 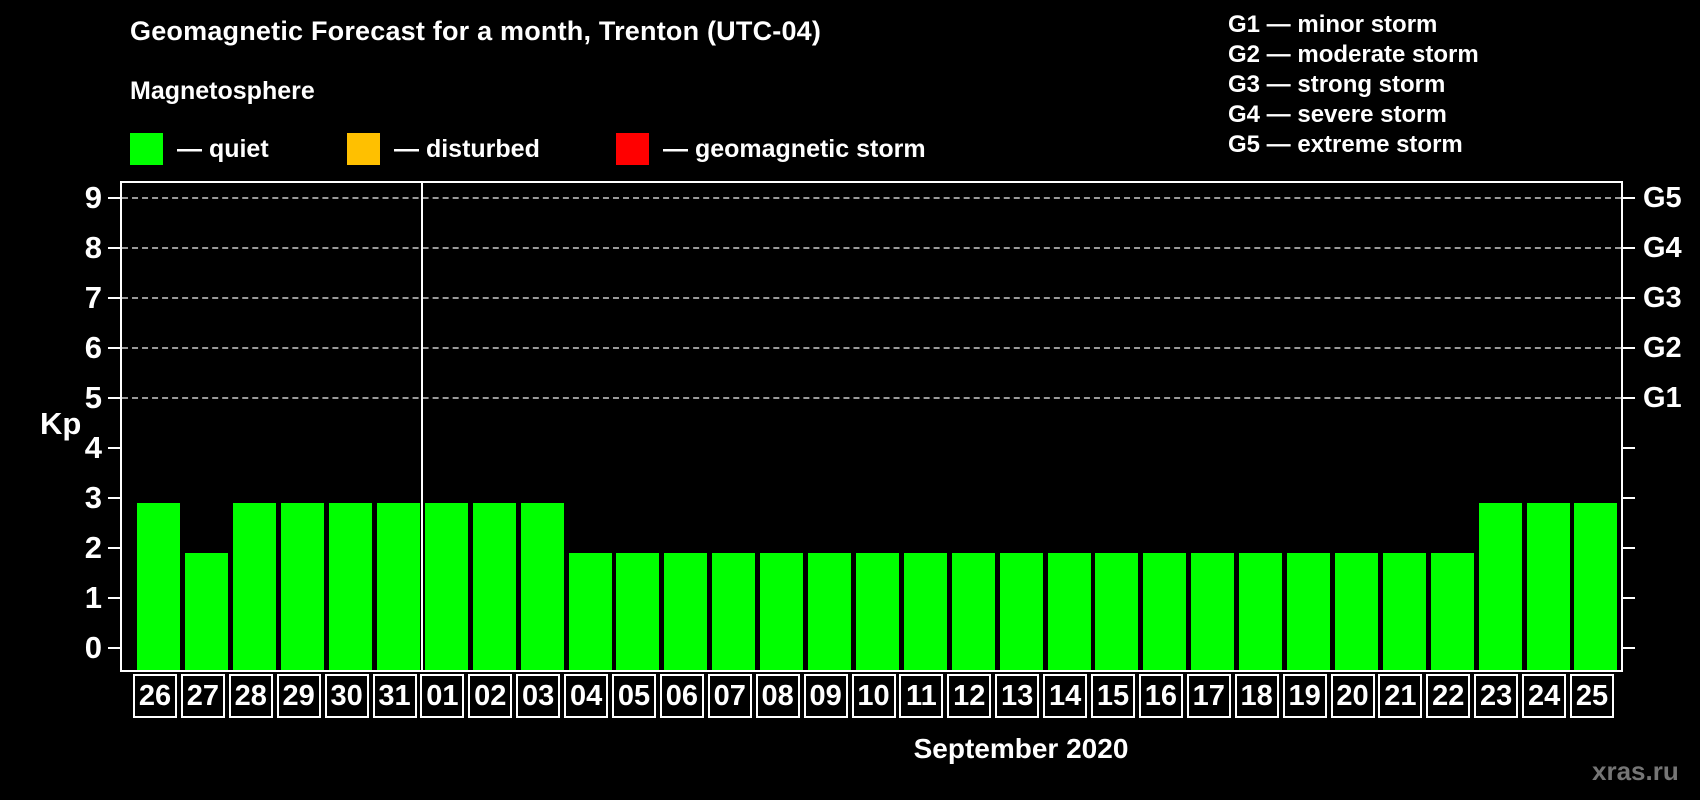 What do you see at coordinates (298, 696) in the screenshot?
I see `day-label-29: 29` at bounding box center [298, 696].